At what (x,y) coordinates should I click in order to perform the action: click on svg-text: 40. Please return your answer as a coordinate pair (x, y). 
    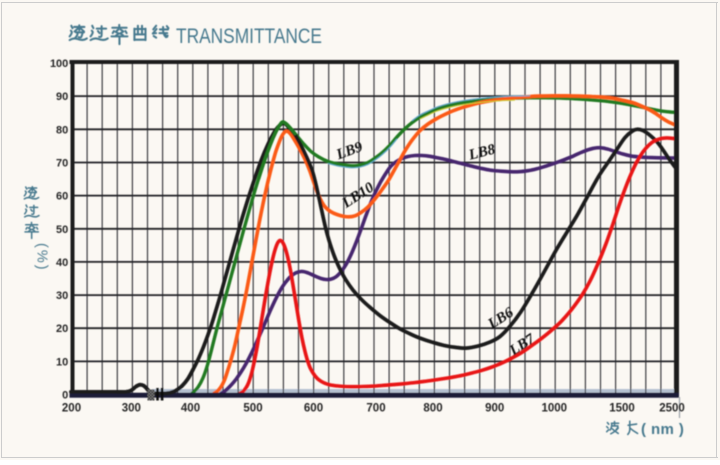
    Looking at the image, I should click on (62, 263).